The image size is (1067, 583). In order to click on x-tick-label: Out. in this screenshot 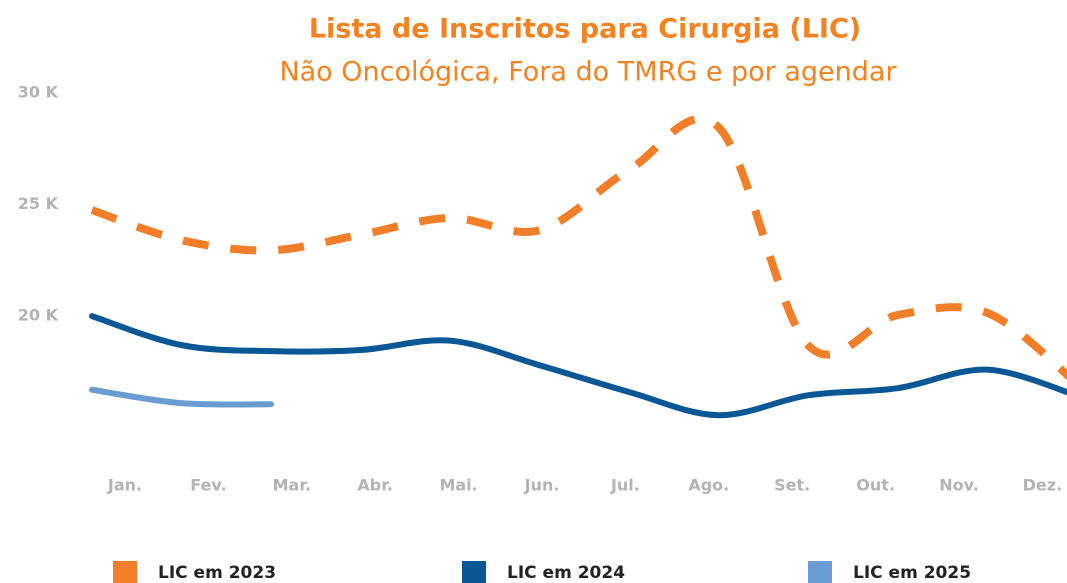, I will do `click(875, 485)`.